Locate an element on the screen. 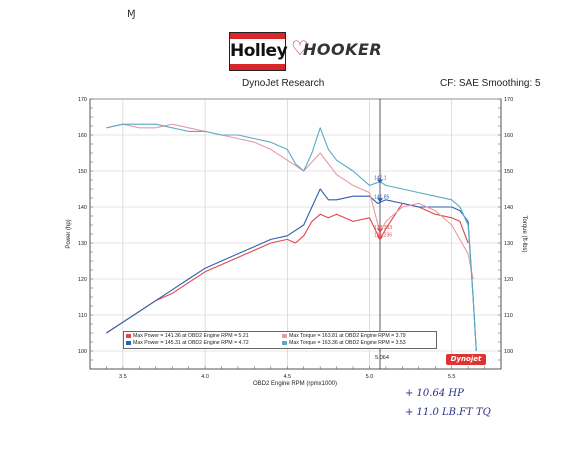 Image resolution: width=583 pixels, height=450 pixels. y-tick-label-right: 130 is located at coordinates (508, 244).